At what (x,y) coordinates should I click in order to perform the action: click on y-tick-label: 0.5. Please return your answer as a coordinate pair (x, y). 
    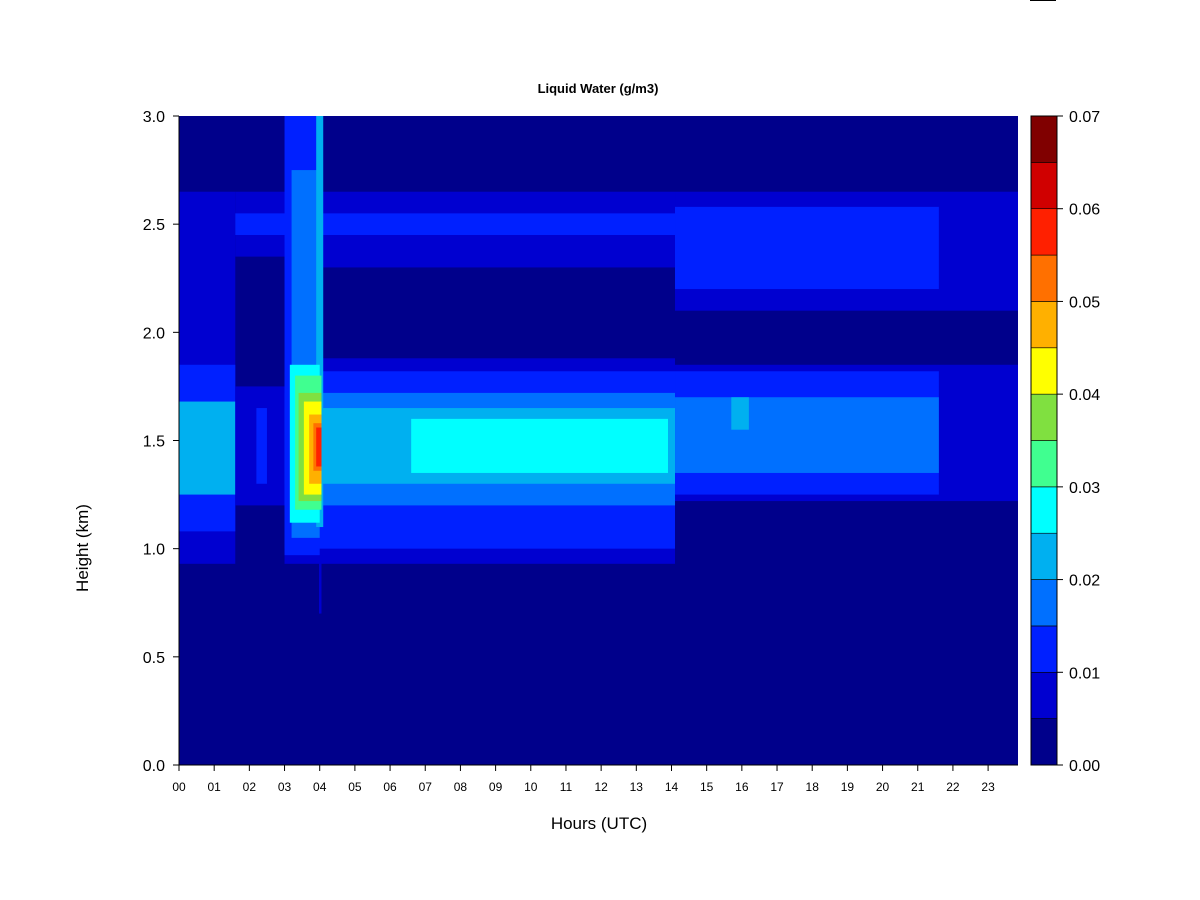
    Looking at the image, I should click on (154, 658).